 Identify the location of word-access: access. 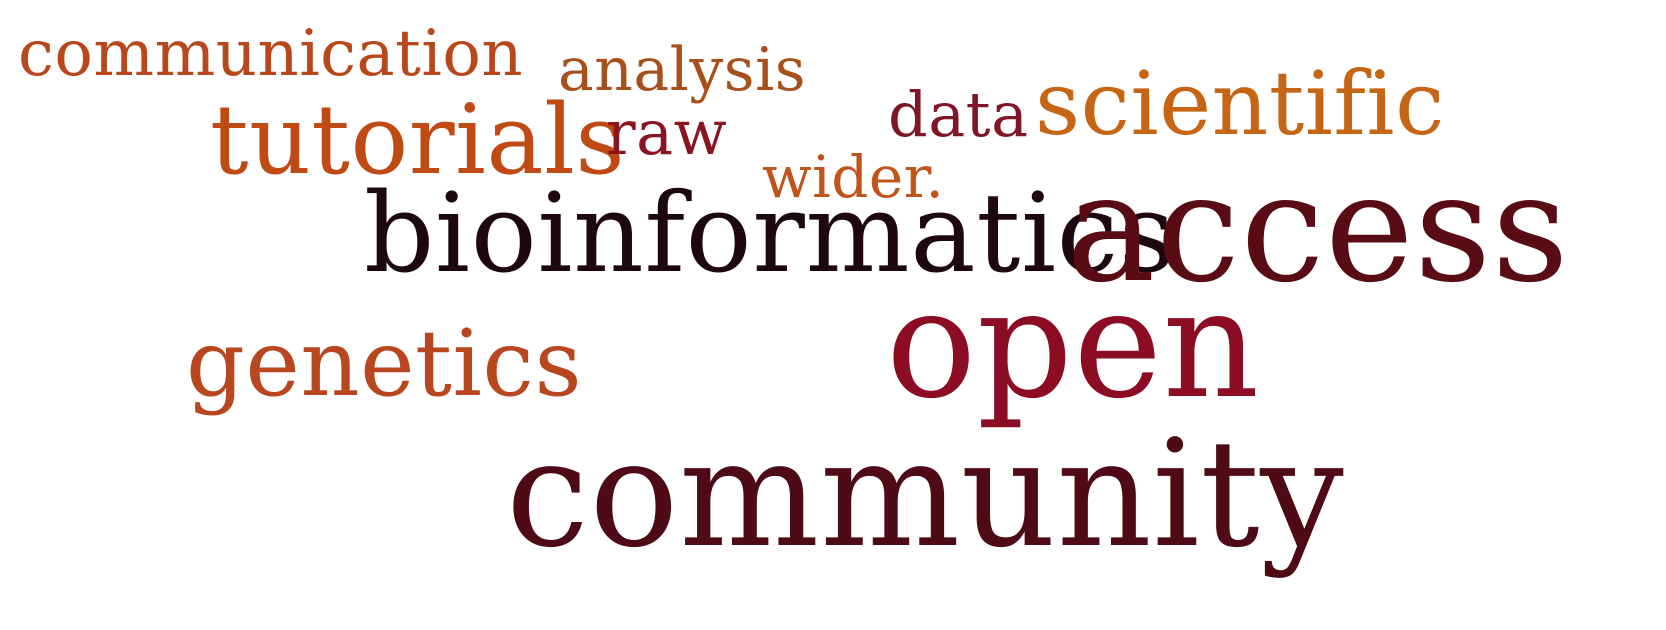
(1318, 229).